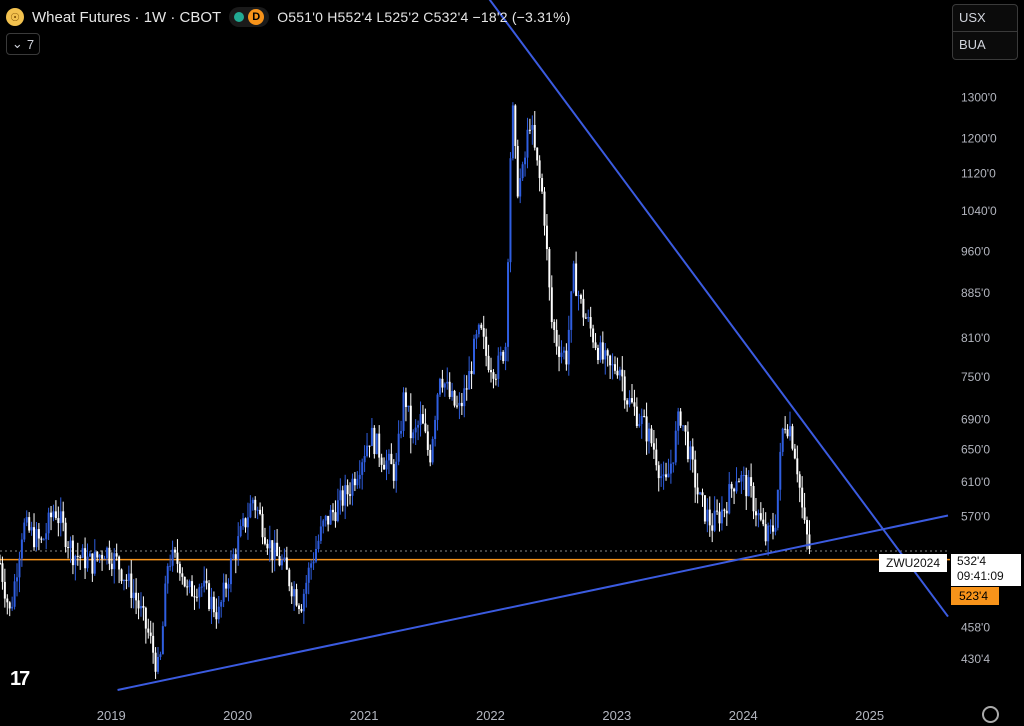  I want to click on y-tick-label: 650'0, so click(975, 450).